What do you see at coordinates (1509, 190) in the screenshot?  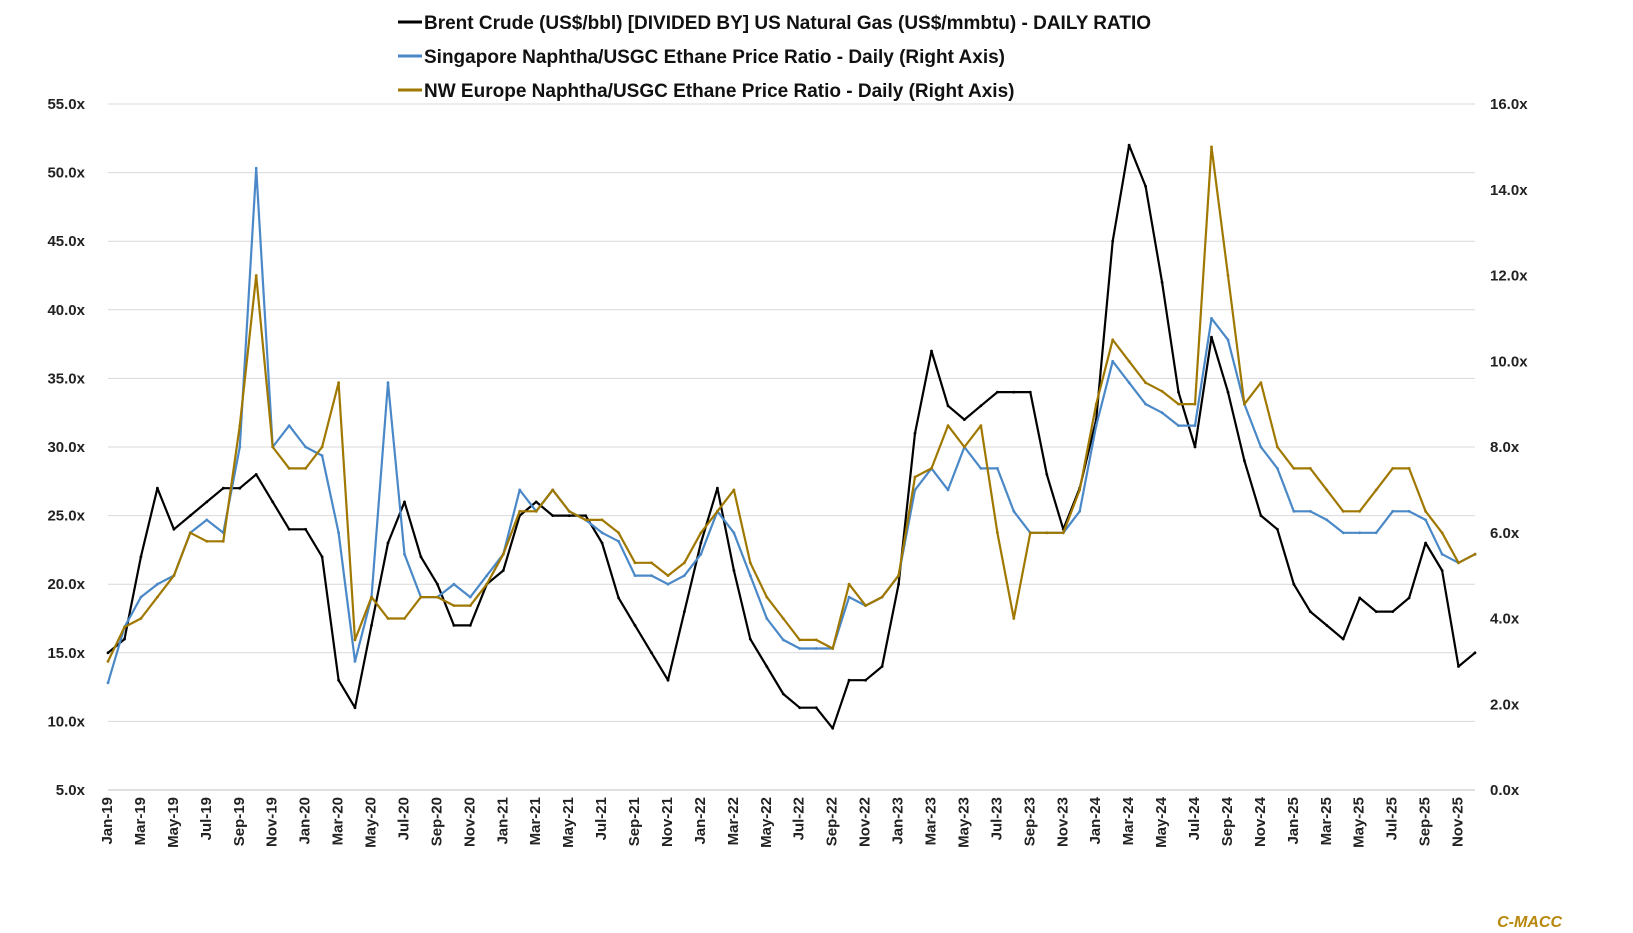 I see `right-y-tick-label: 14.0x` at bounding box center [1509, 190].